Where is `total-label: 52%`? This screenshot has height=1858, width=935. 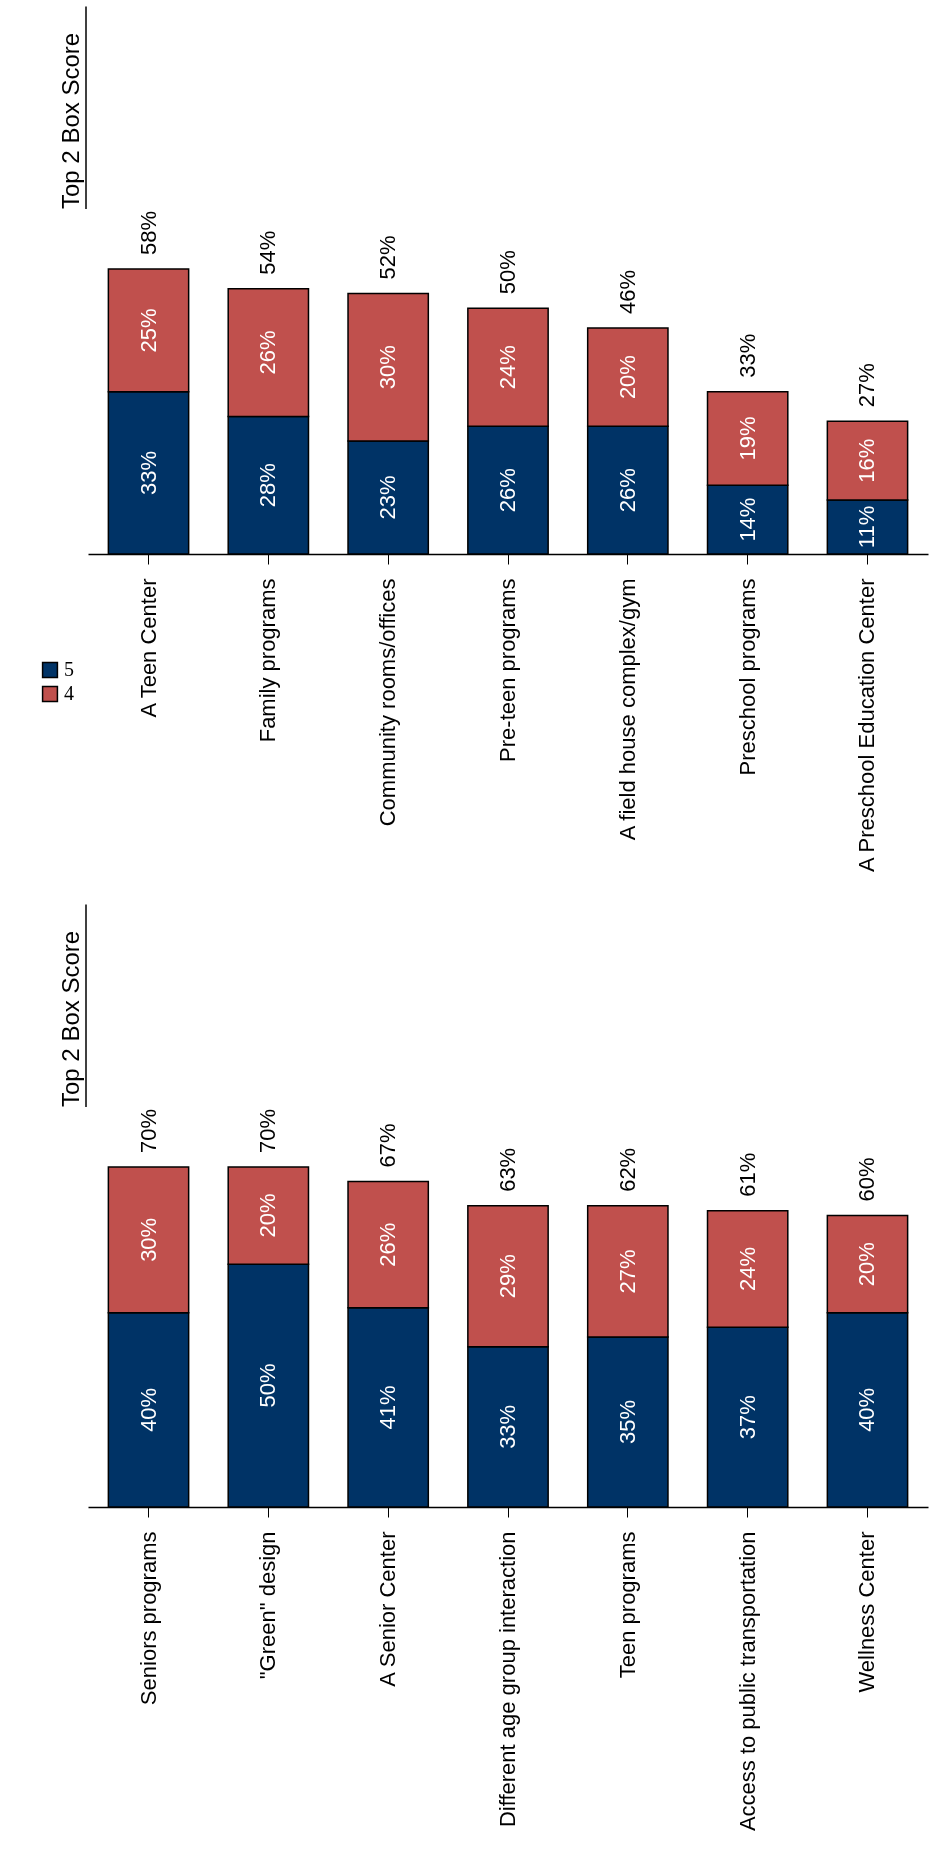 total-label: 52% is located at coordinates (388, 257).